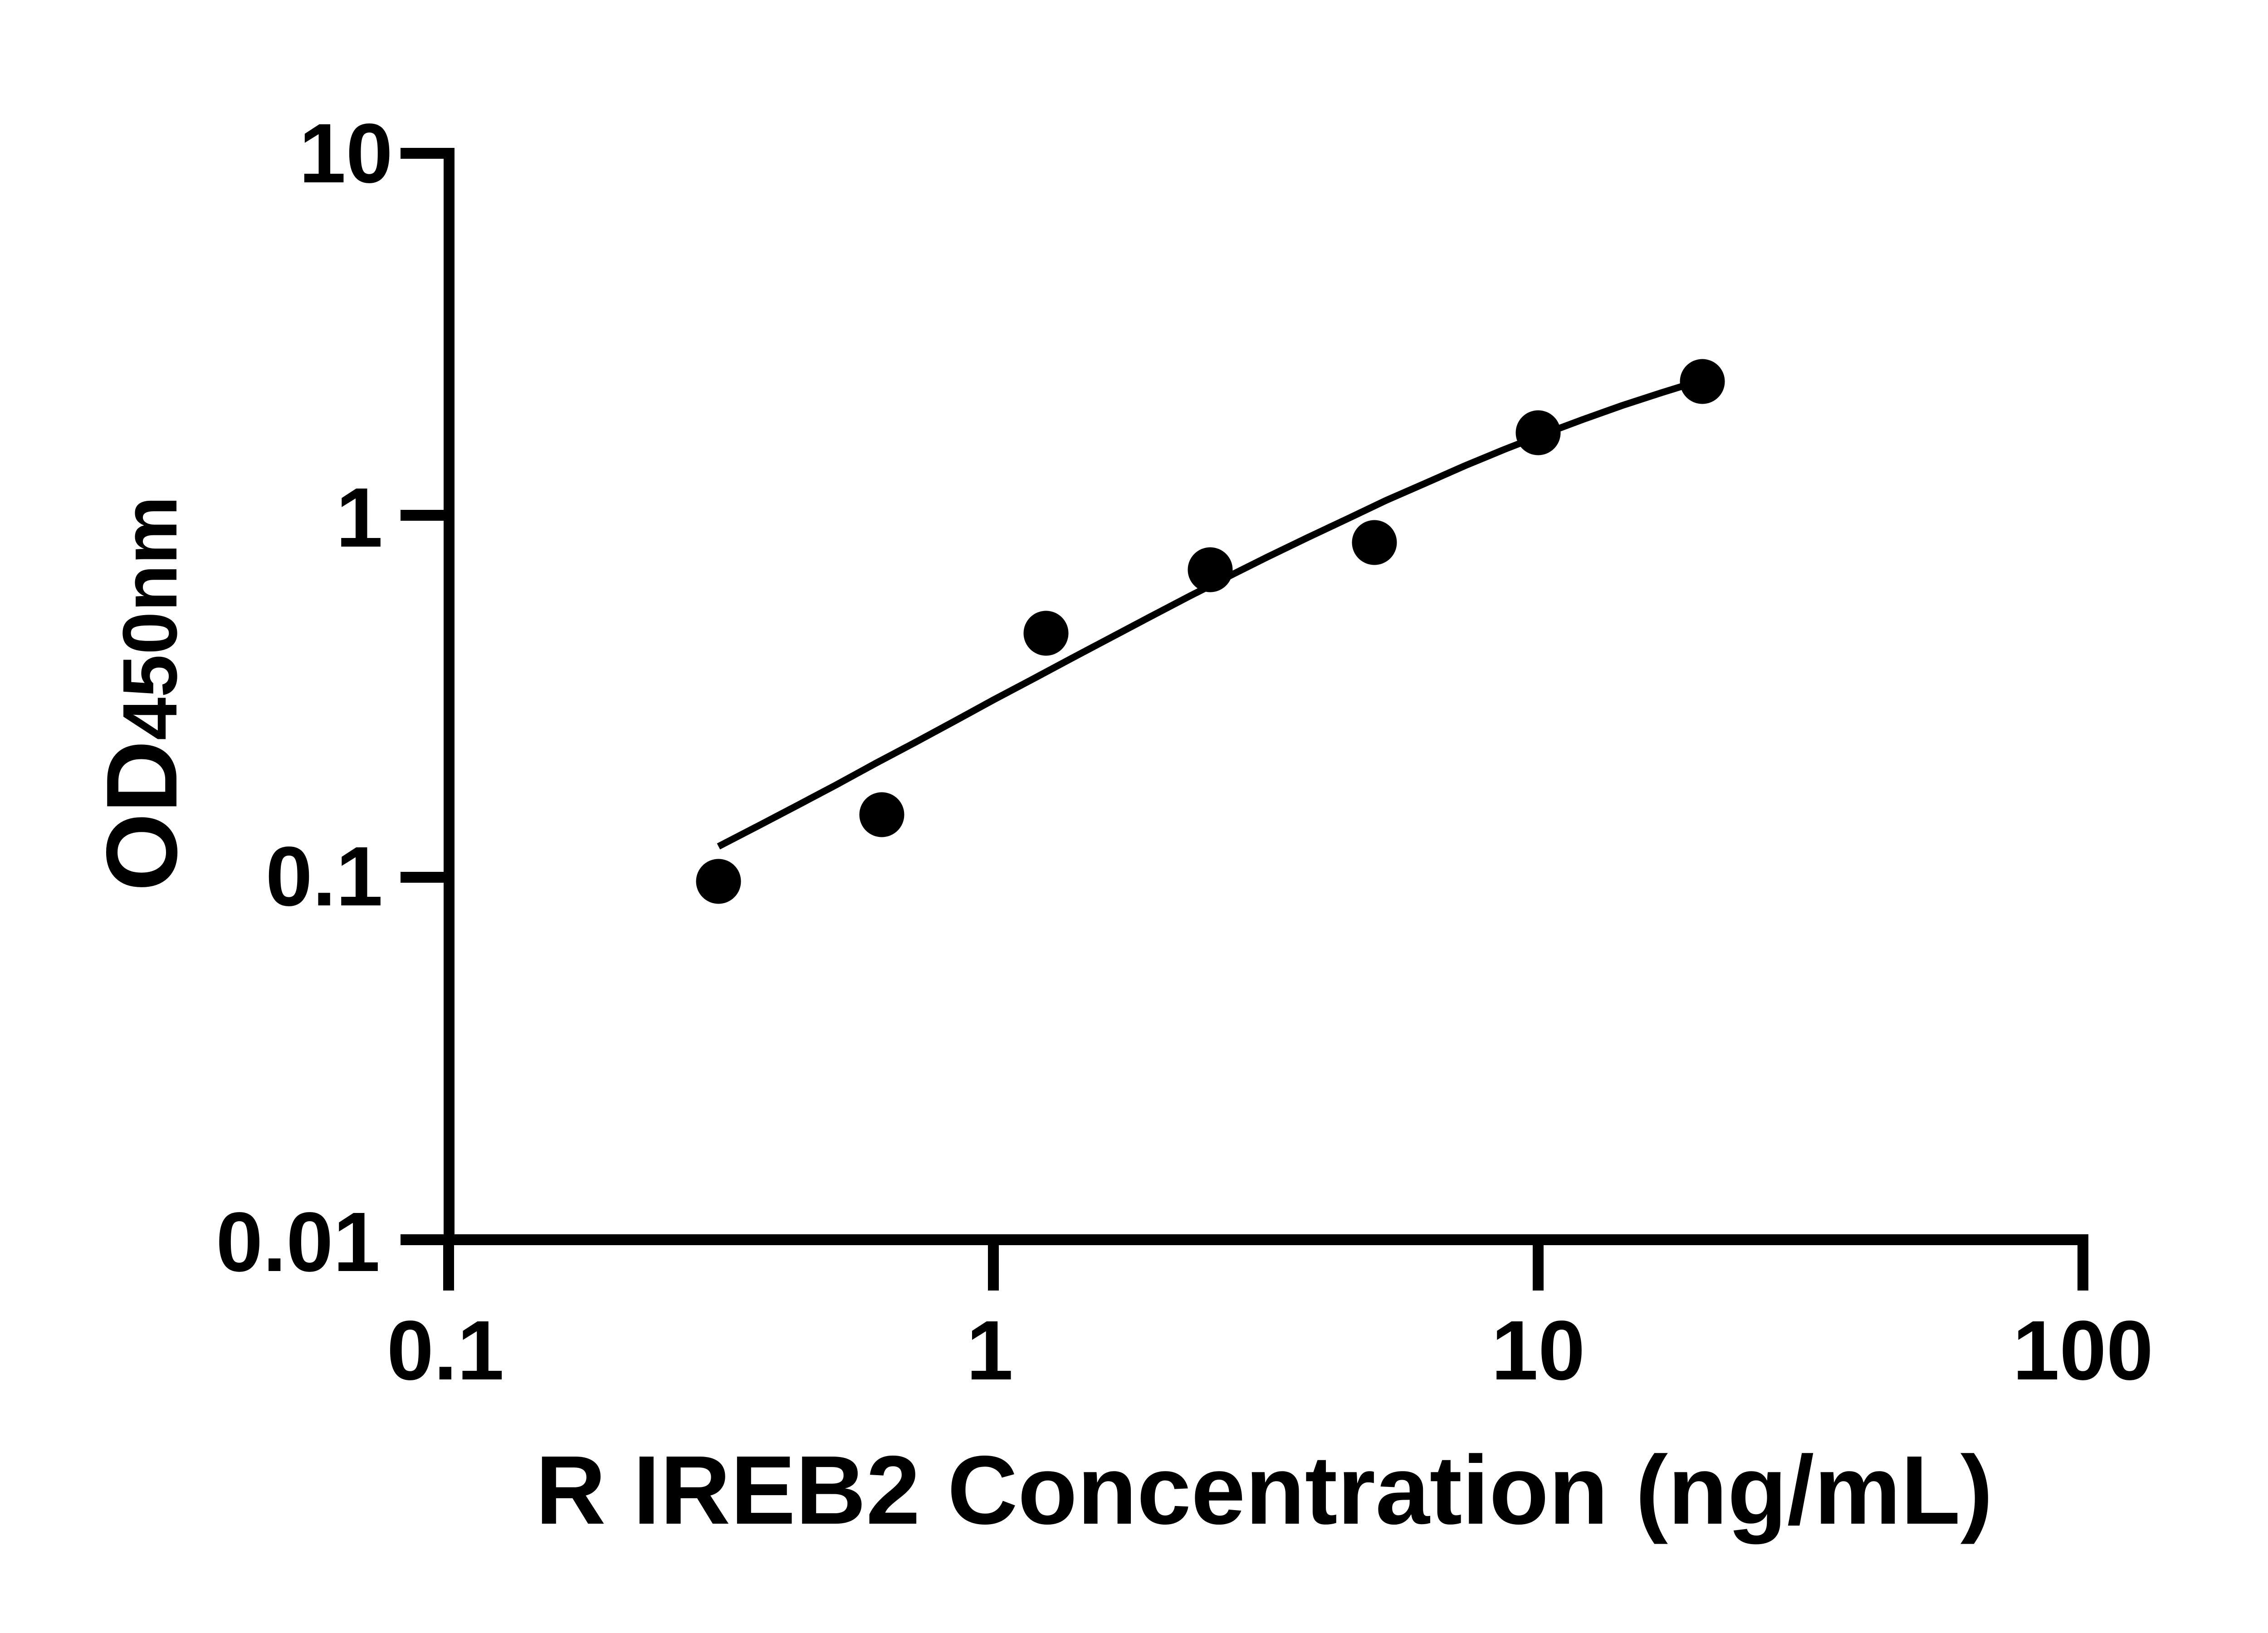  What do you see at coordinates (1264, 1490) in the screenshot?
I see `svg-text: R IREB2 Concentration (ng/mL)` at bounding box center [1264, 1490].